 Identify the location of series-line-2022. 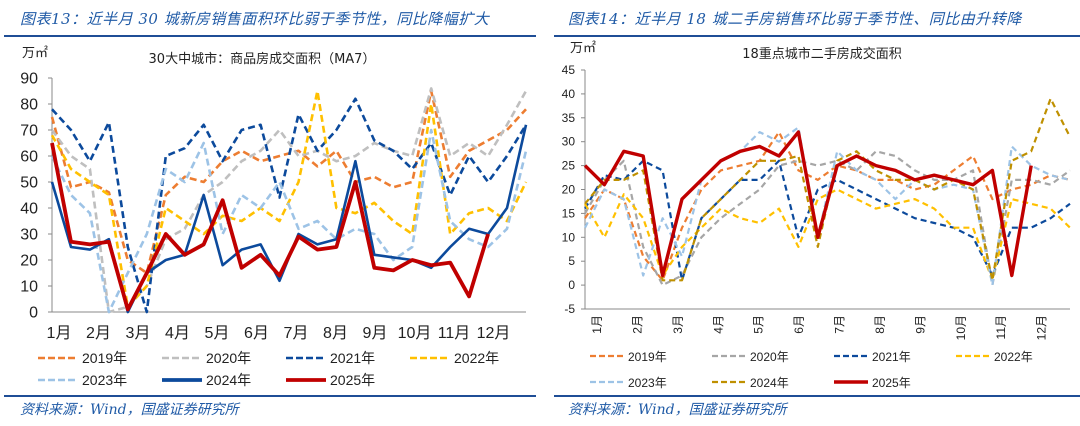
(827, 235).